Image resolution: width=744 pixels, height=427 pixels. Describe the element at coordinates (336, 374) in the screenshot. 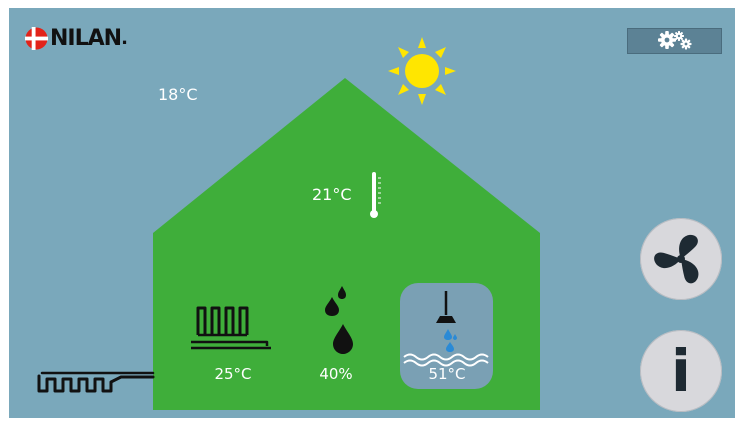

I see `humidity-value: 40%` at that location.